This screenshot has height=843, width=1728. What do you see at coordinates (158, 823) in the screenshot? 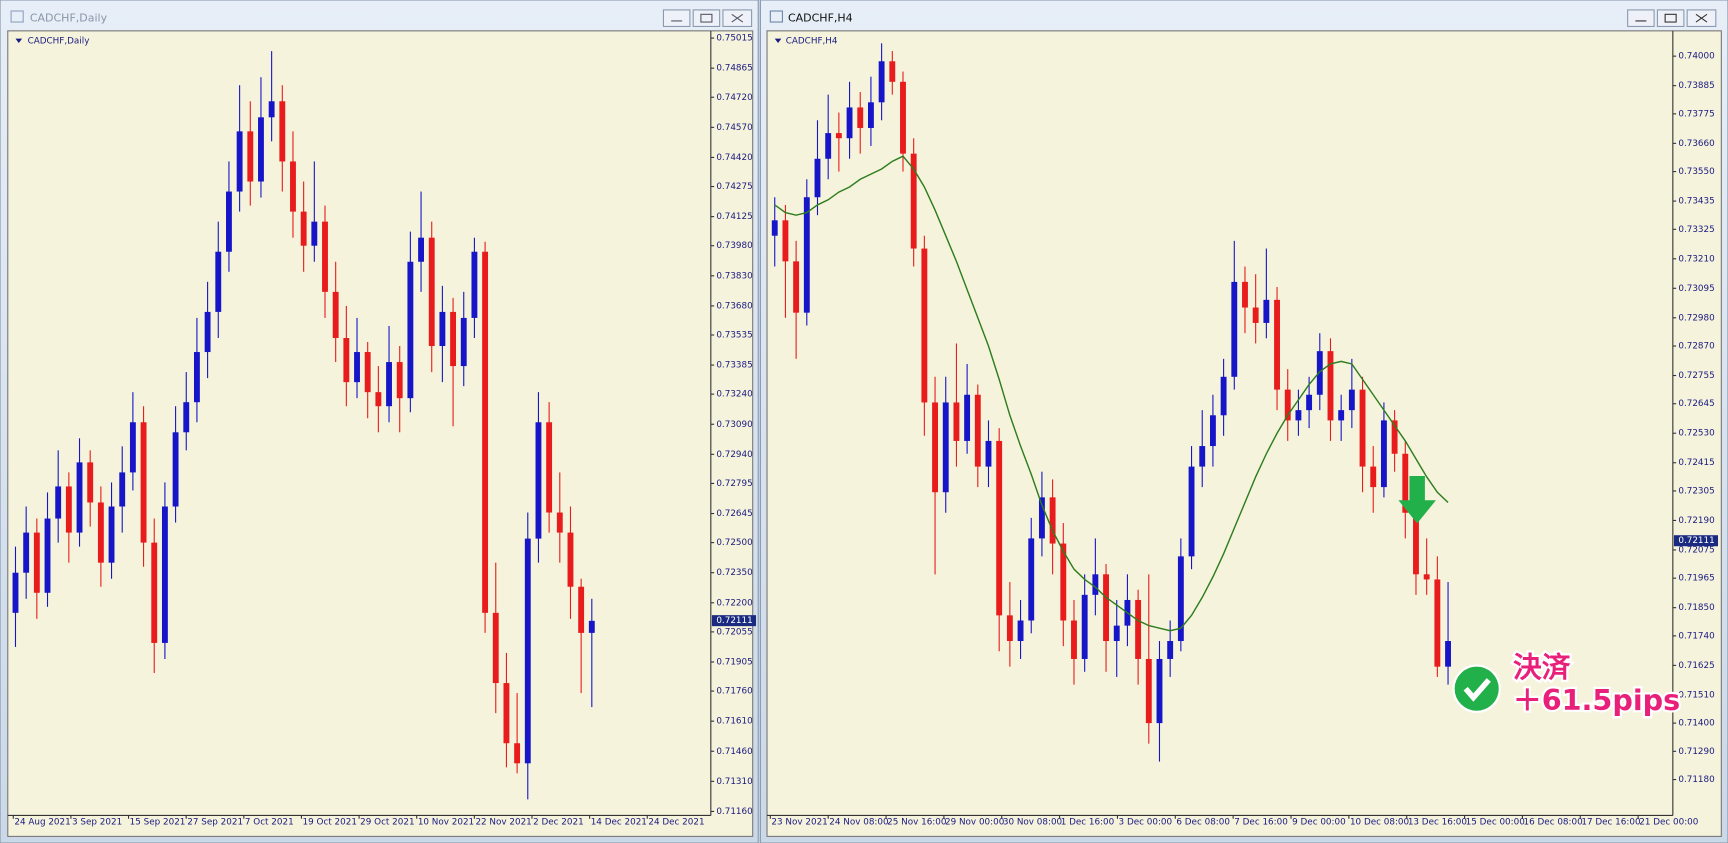
I see `x-tick-label: 15 Sep 2021` at bounding box center [158, 823].